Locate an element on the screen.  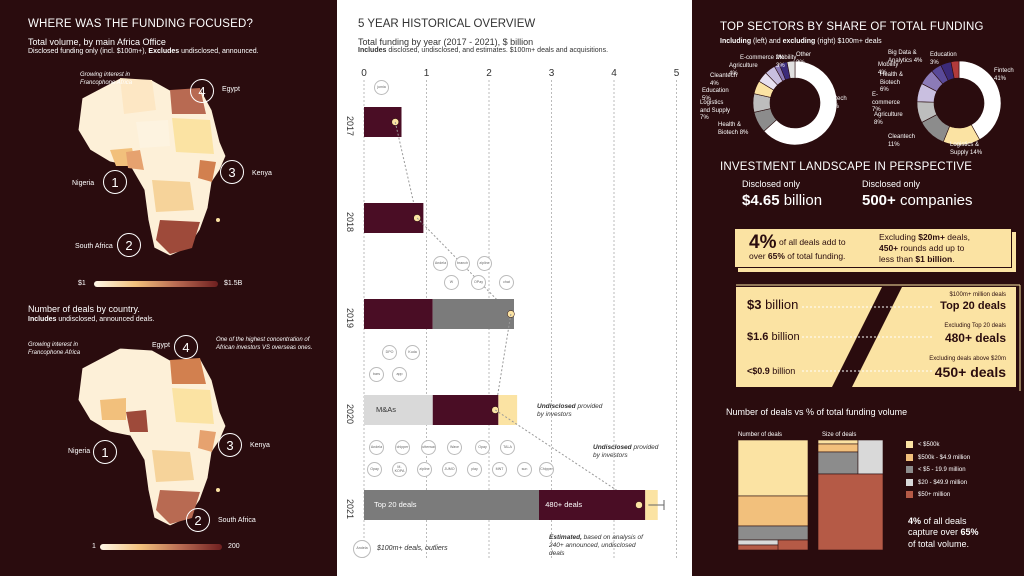
d1-mobility: Mobility 3% is located at coordinates (786, 62).